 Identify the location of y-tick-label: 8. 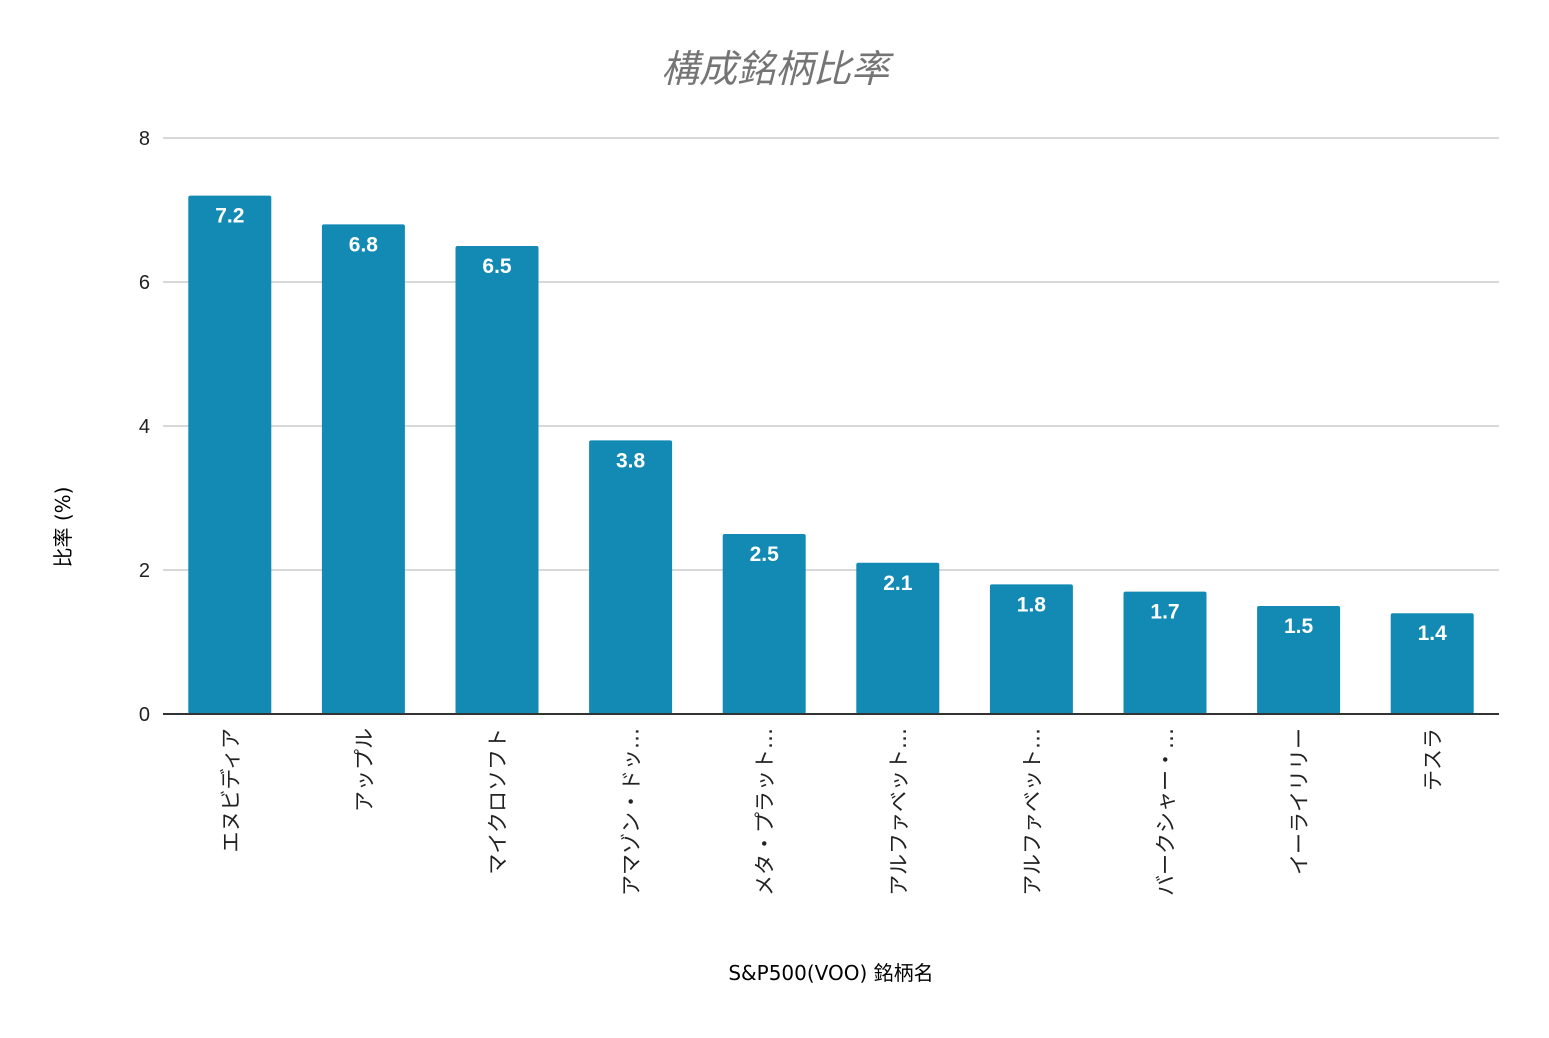
(144, 139).